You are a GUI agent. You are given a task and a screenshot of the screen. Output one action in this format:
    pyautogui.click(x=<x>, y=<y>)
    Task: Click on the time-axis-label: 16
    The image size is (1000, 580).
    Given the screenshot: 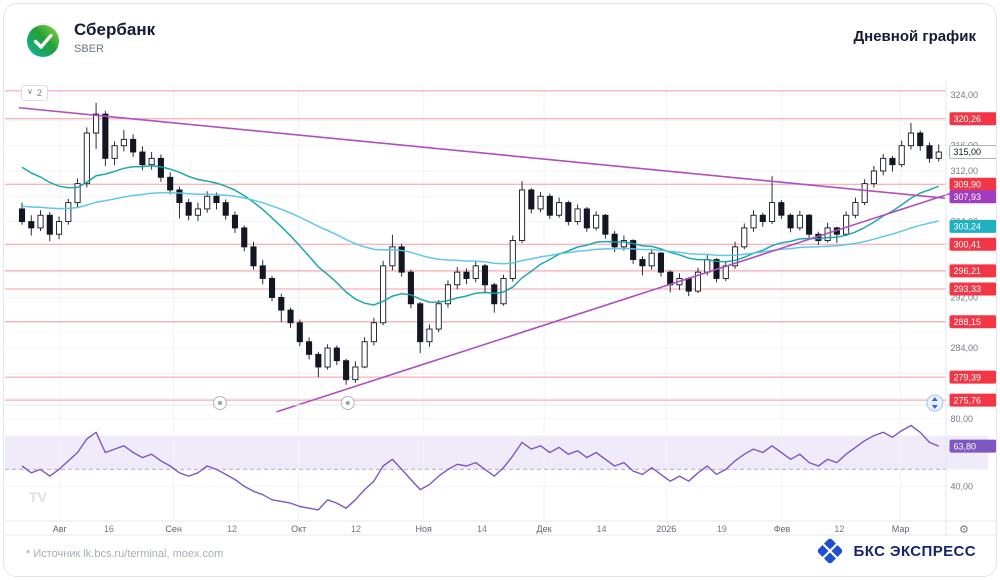 What is the action you would take?
    pyautogui.click(x=109, y=529)
    